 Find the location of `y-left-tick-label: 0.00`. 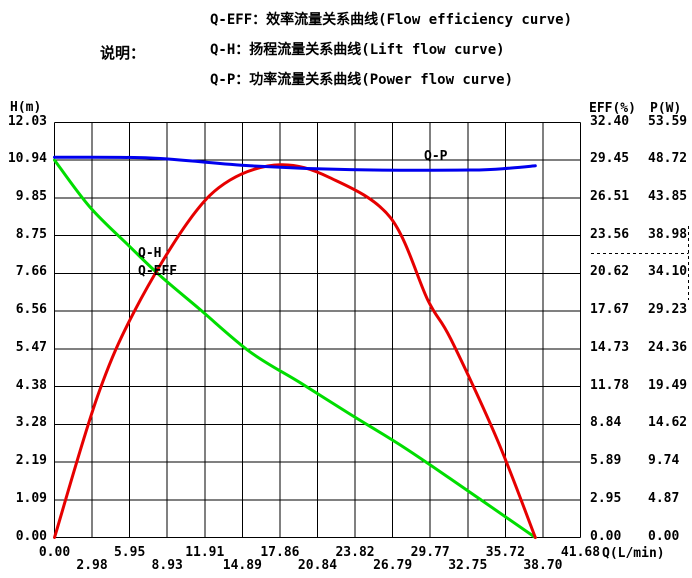

y-left-tick-label: 0.00 is located at coordinates (31, 536).